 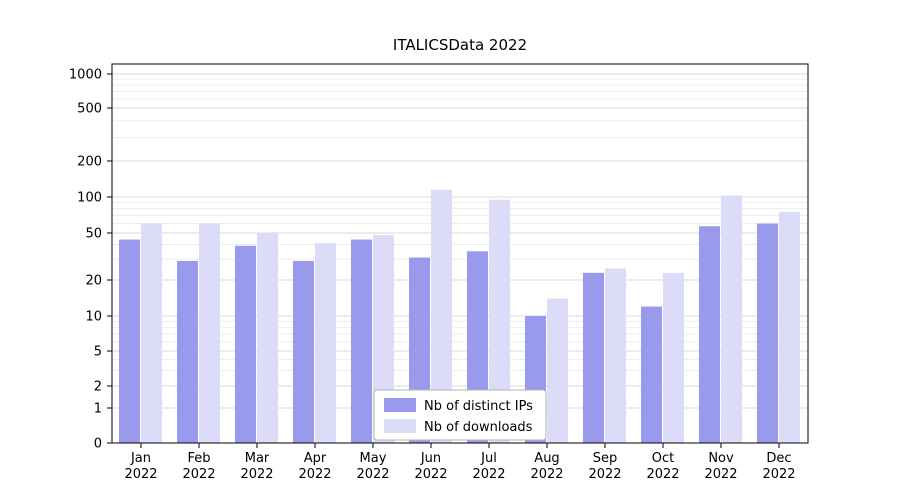 I want to click on x-tick-label: May 2022, so click(x=372, y=466).